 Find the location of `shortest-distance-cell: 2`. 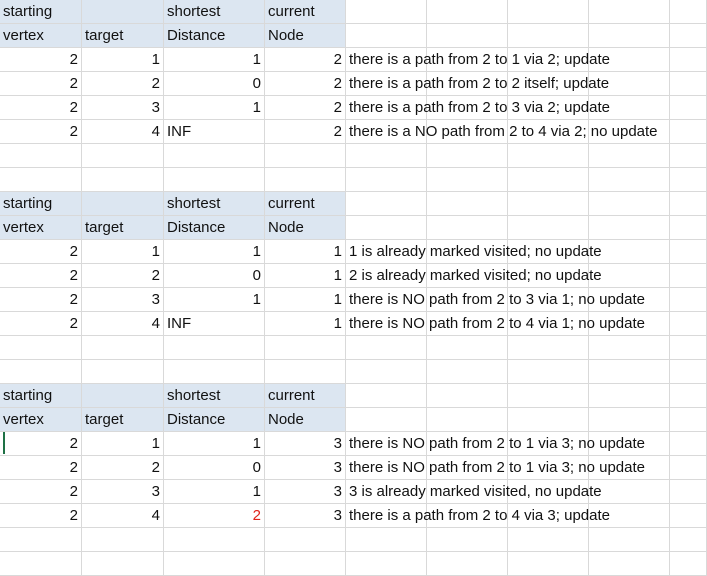

shortest-distance-cell: 2 is located at coordinates (214, 516).